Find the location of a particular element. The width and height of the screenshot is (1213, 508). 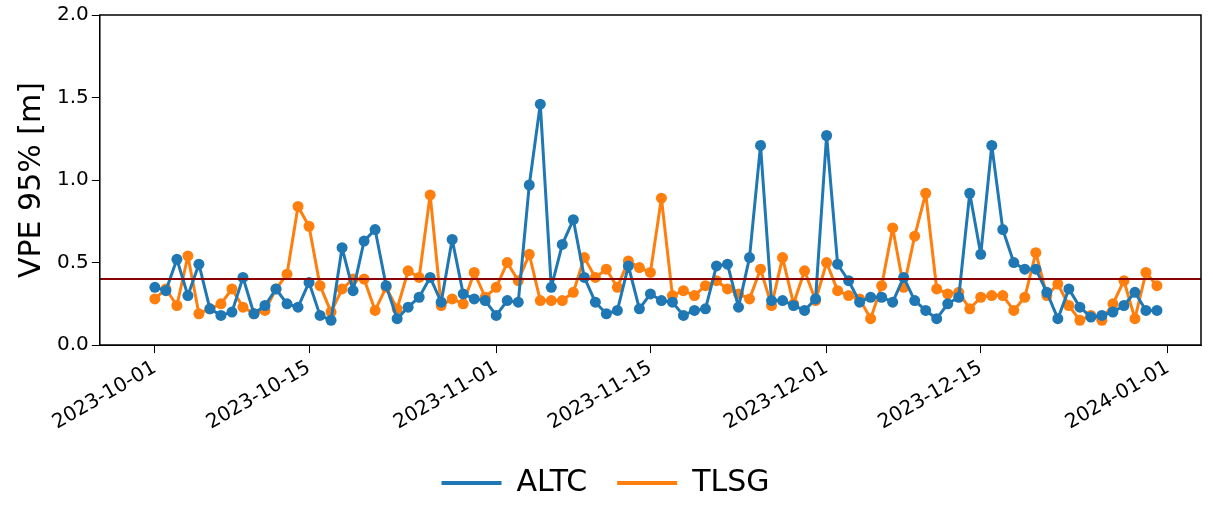

y-tick-label: 0.5 is located at coordinates (72, 260).